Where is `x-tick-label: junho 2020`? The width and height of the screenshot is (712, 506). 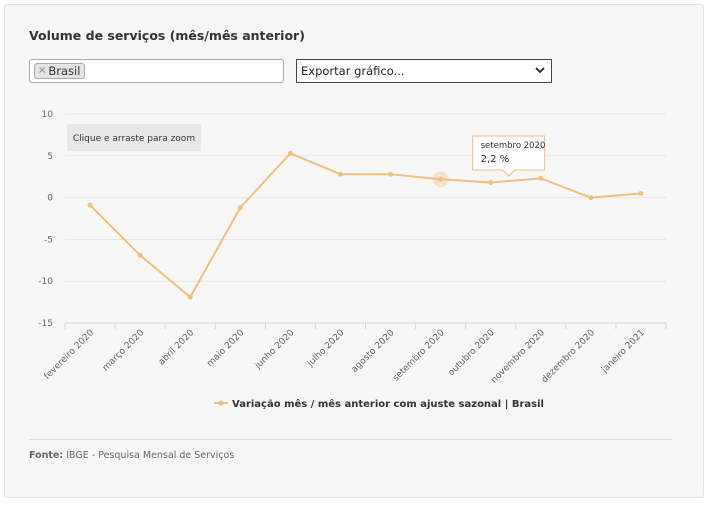
x-tick-label: junho 2020 is located at coordinates (275, 350).